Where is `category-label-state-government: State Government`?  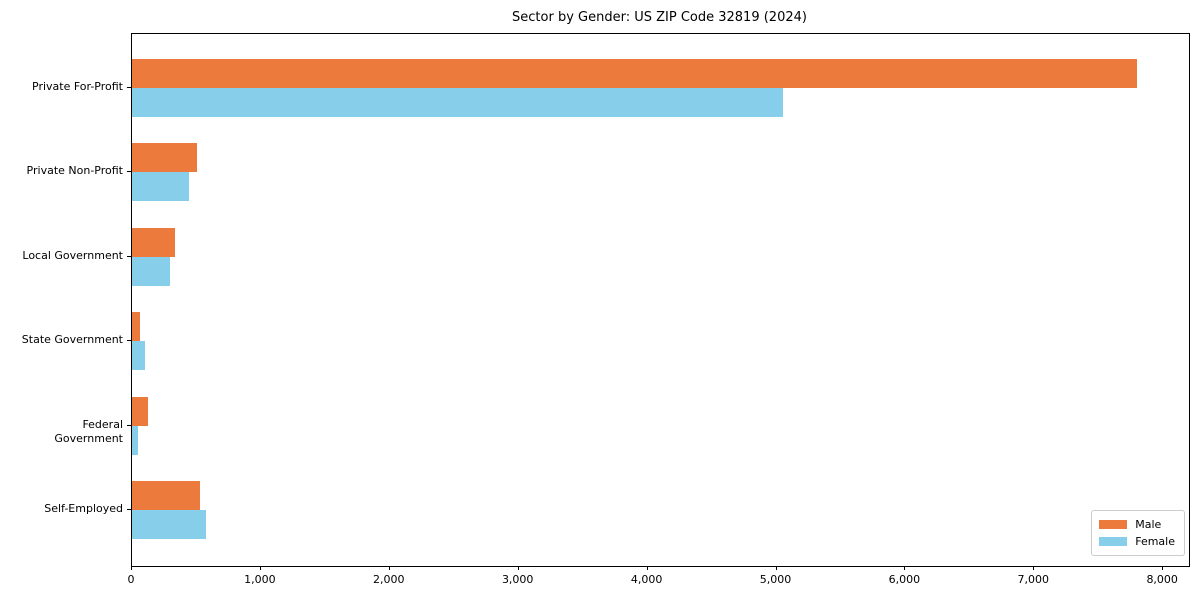 category-label-state-government: State Government is located at coordinates (72, 340).